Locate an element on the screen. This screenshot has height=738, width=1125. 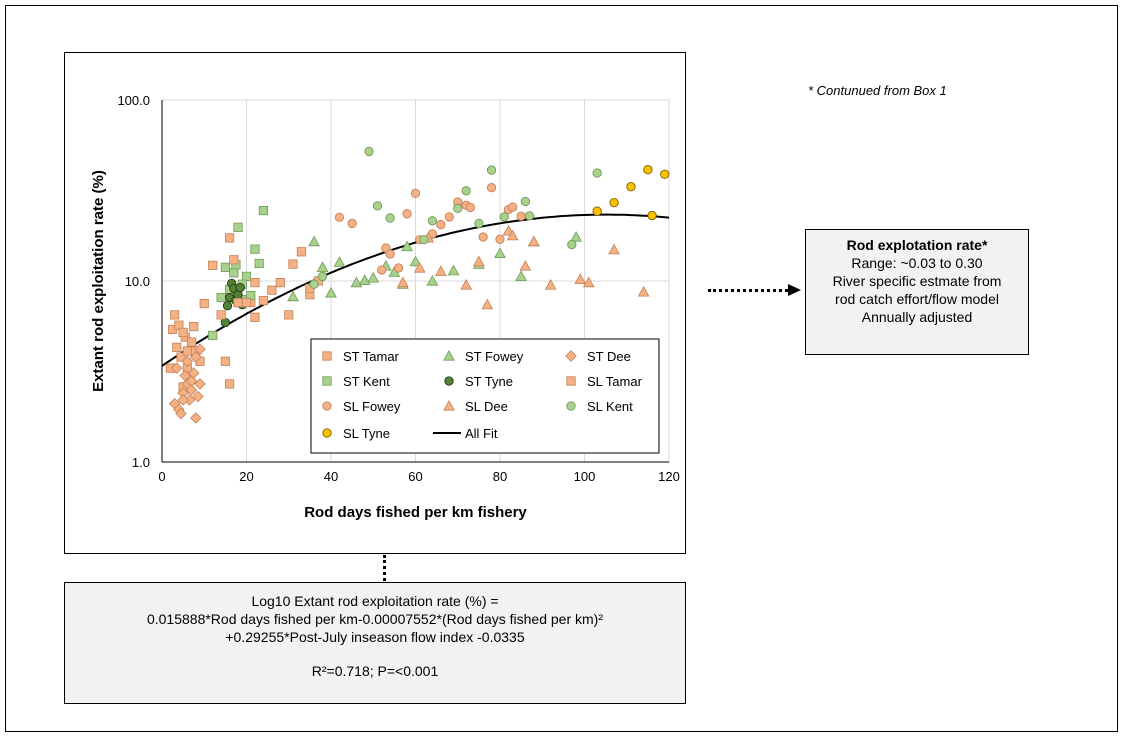
x-tick-label: 0 is located at coordinates (161, 476).